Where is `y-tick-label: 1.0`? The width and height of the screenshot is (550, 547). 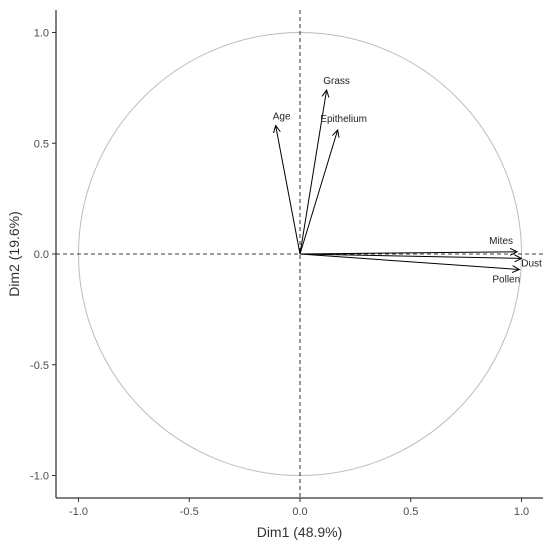 y-tick-label: 1.0 is located at coordinates (41, 34).